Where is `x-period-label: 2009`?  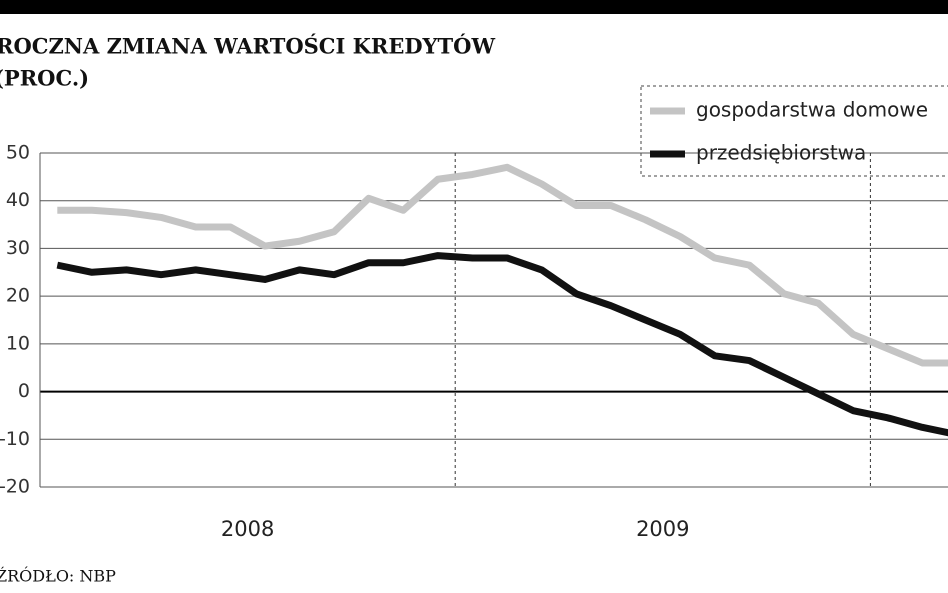 x-period-label: 2009 is located at coordinates (662, 529).